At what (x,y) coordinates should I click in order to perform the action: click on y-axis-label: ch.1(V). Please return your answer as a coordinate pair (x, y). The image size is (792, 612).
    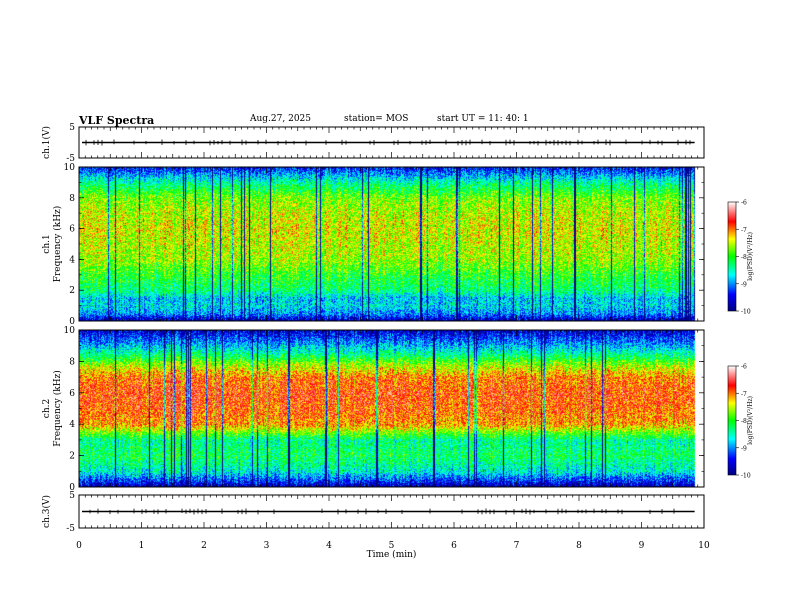
    Looking at the image, I should click on (46, 142).